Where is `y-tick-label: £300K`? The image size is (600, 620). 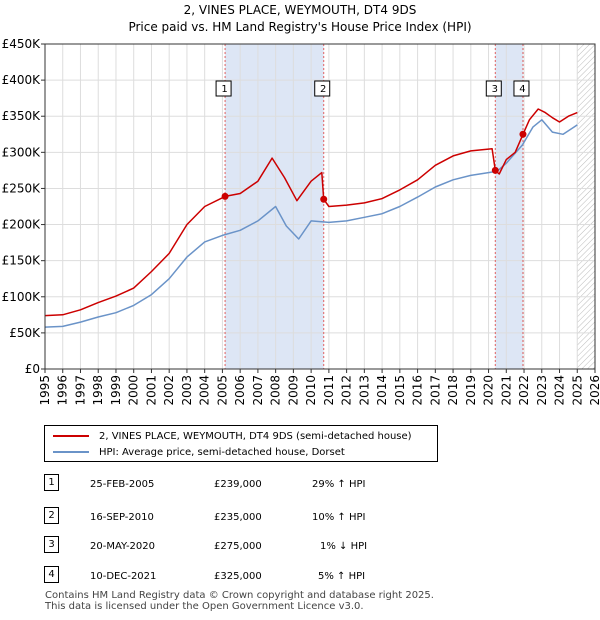
y-tick-label: £300K is located at coordinates (22, 152).